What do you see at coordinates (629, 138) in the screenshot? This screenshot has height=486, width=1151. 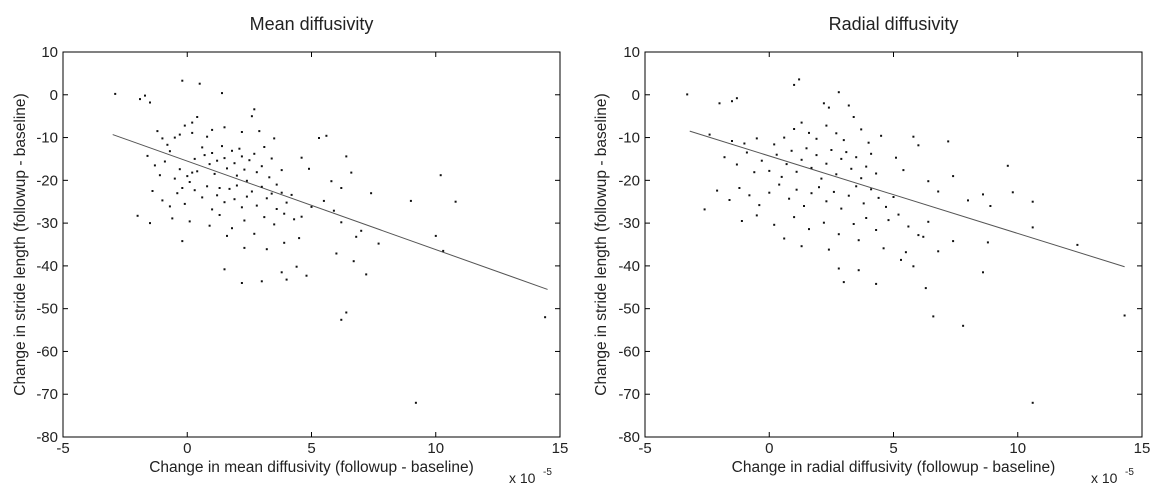 I see `y-tick-label: -10` at bounding box center [629, 138].